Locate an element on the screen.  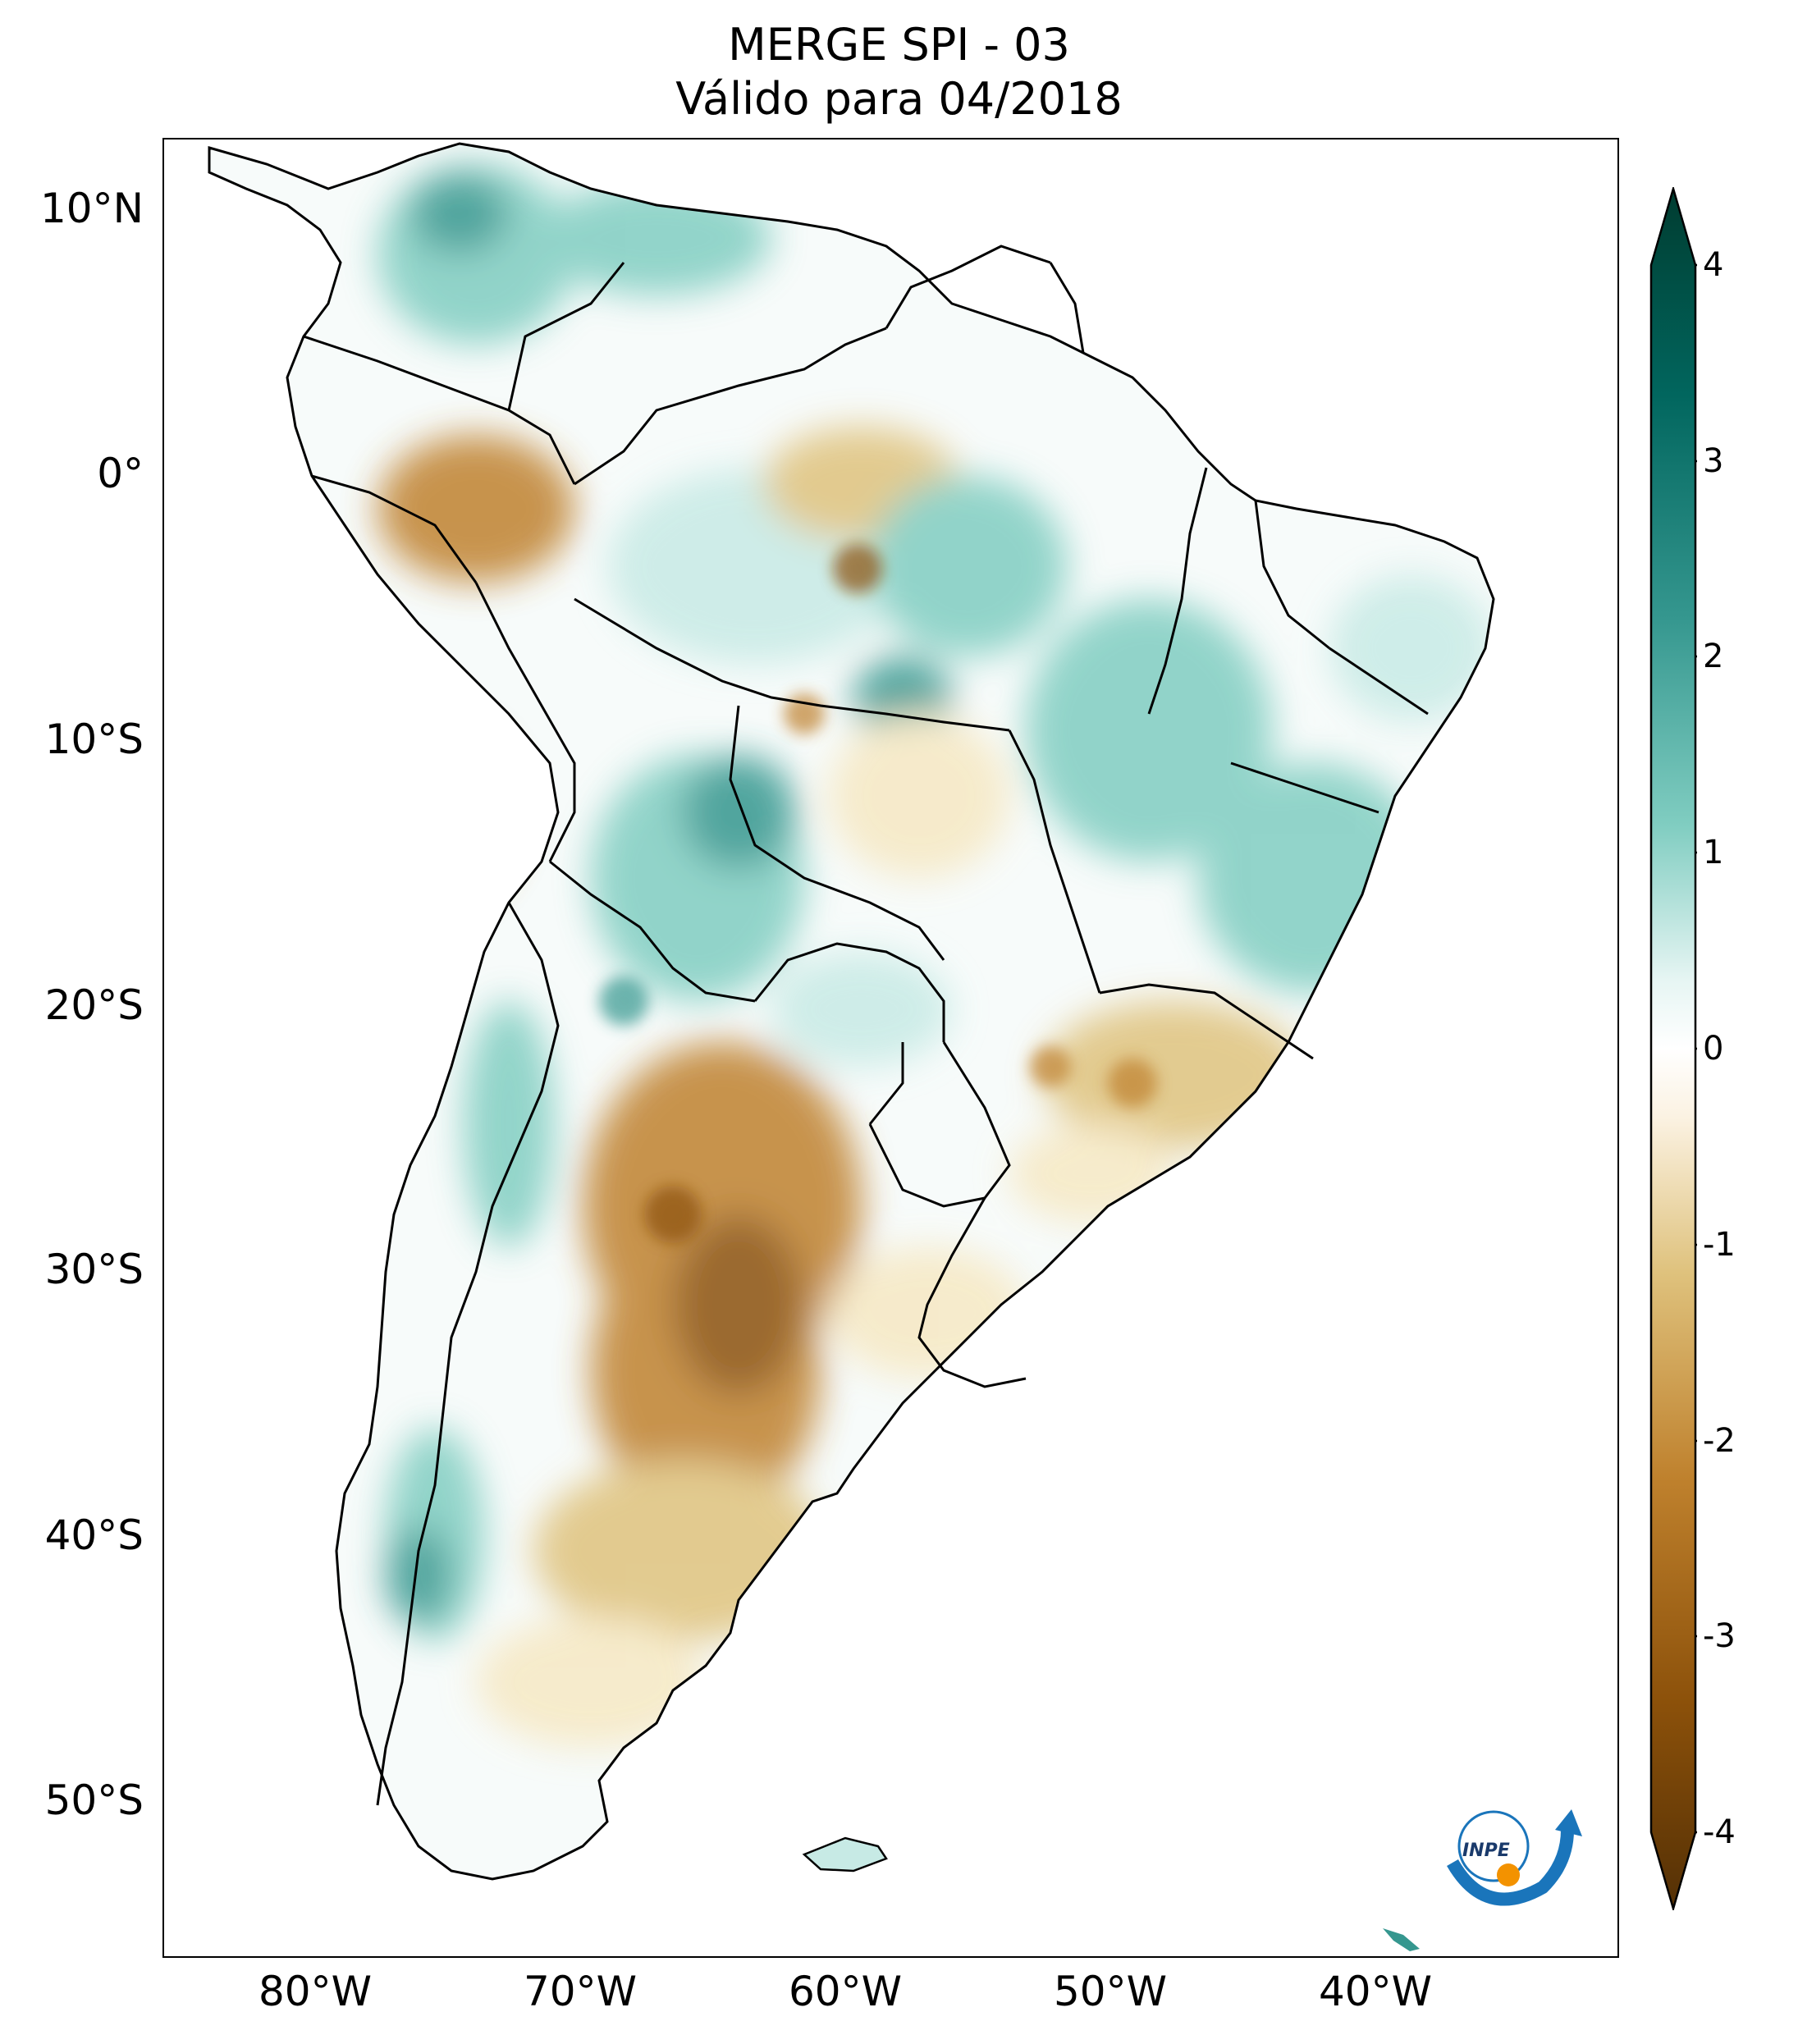
lon-label-50w: 50°W is located at coordinates (1110, 1992).